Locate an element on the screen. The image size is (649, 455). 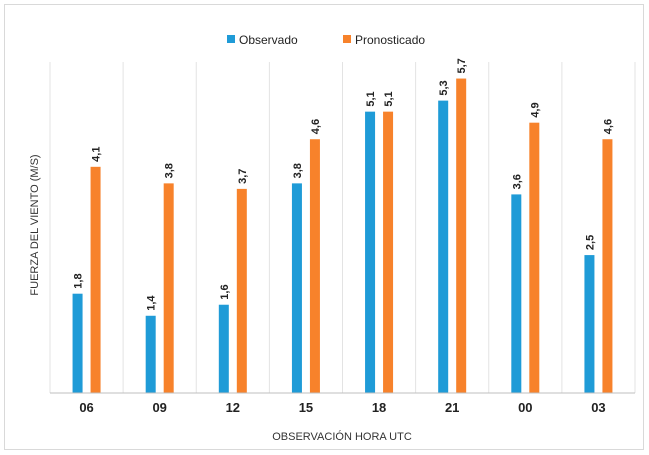
data-label-observado-09: 1,4 is located at coordinates (152, 303).